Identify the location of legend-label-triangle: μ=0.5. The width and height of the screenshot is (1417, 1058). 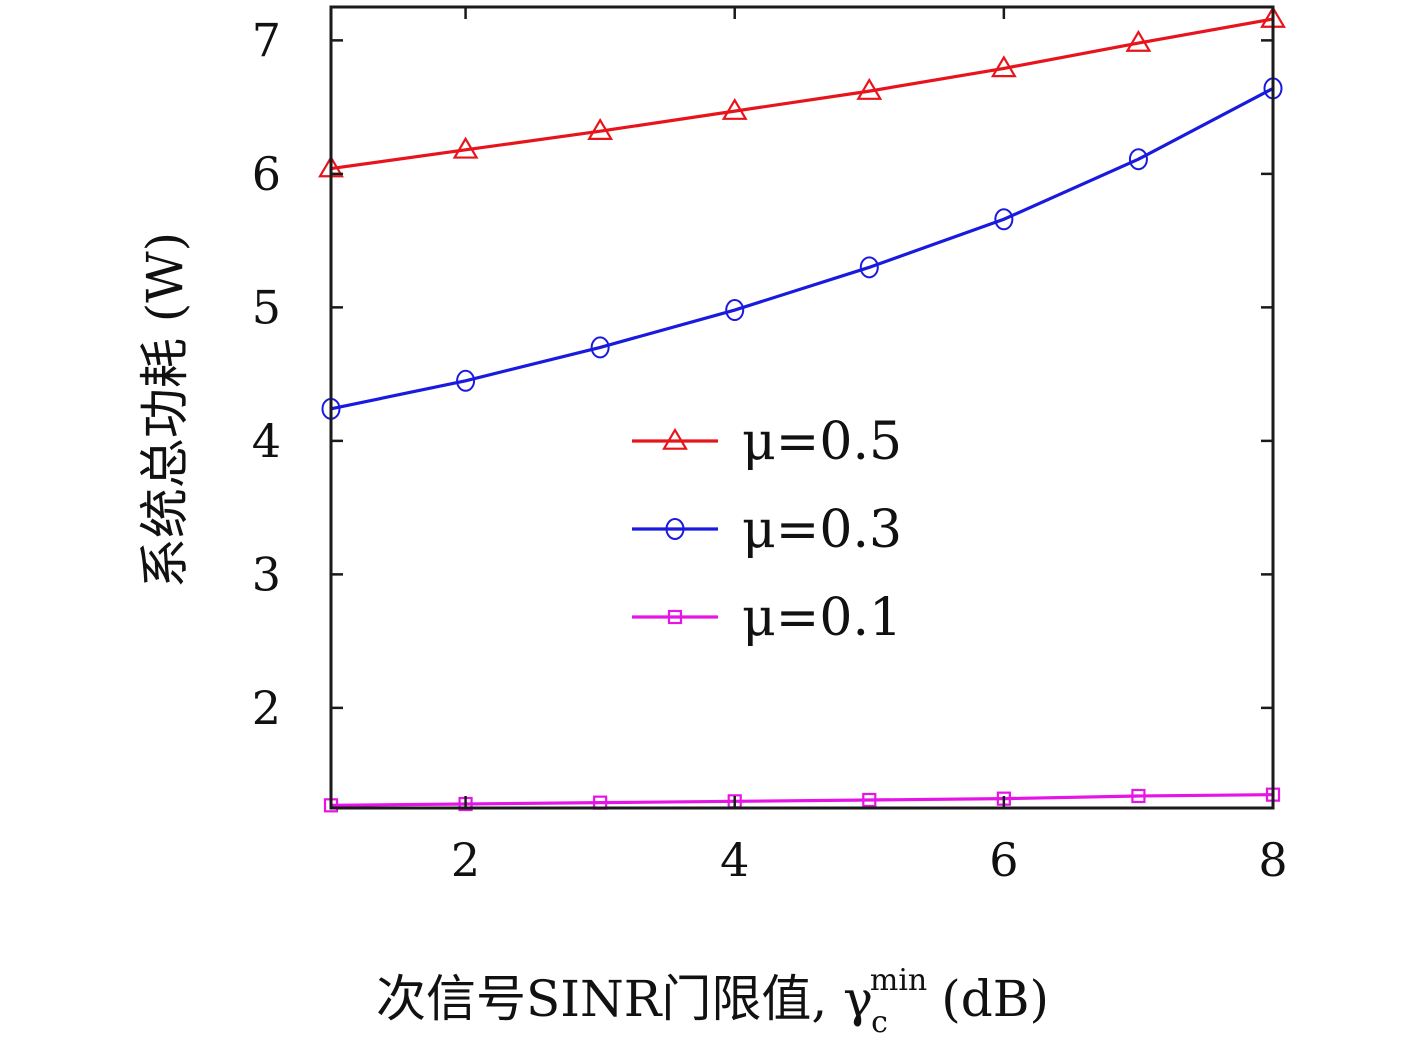
(822, 442).